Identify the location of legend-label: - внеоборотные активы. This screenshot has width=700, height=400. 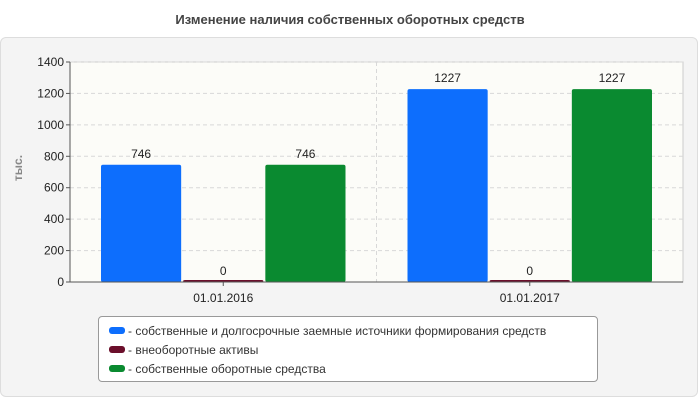
(193, 349).